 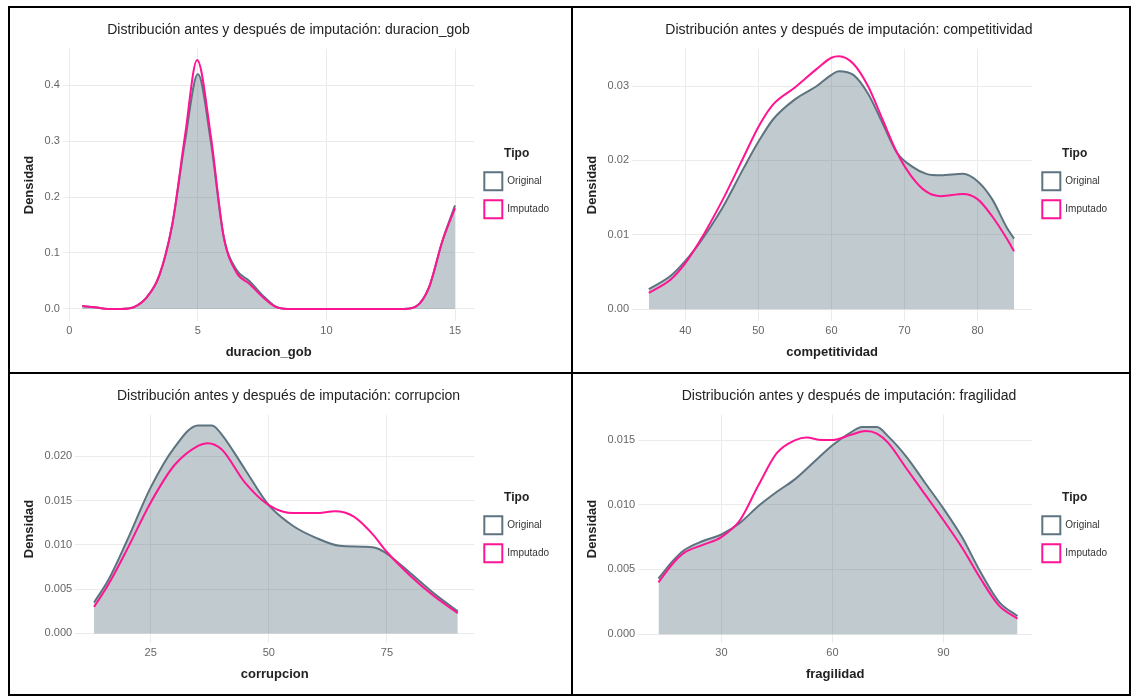 What do you see at coordinates (326, 329) in the screenshot?
I see `x-tick-label: 10` at bounding box center [326, 329].